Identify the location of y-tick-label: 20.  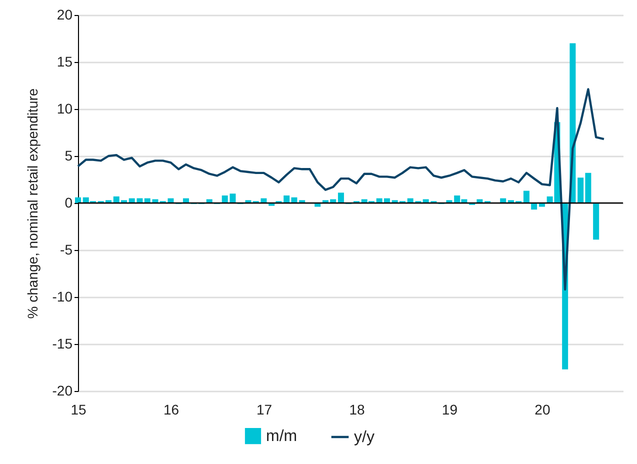
(64, 14).